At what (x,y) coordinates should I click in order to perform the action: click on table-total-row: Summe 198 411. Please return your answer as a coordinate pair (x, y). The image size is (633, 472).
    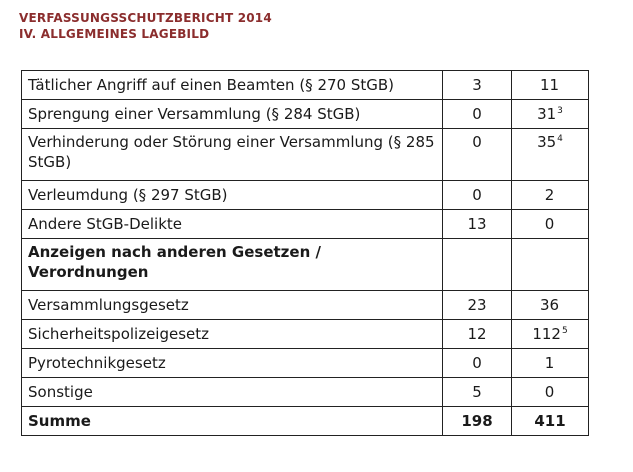
    Looking at the image, I should click on (305, 421).